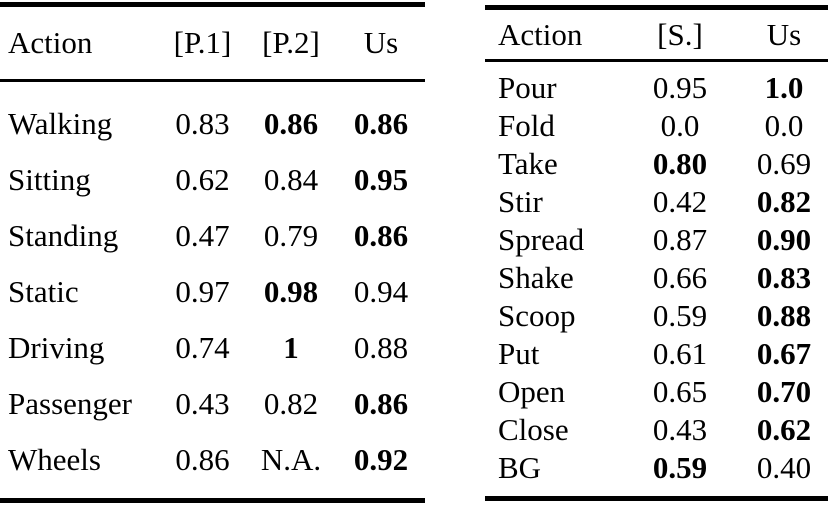 The width and height of the screenshot is (828, 505). I want to click on table-row: Pour 0.95 1.0, so click(656, 84).